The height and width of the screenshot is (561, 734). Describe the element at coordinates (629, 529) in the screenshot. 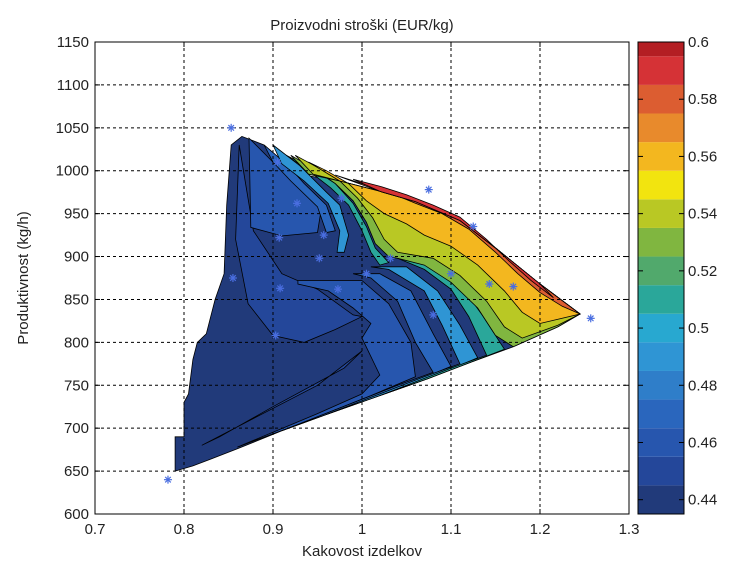

I see `x-tick-label: 1.3` at that location.